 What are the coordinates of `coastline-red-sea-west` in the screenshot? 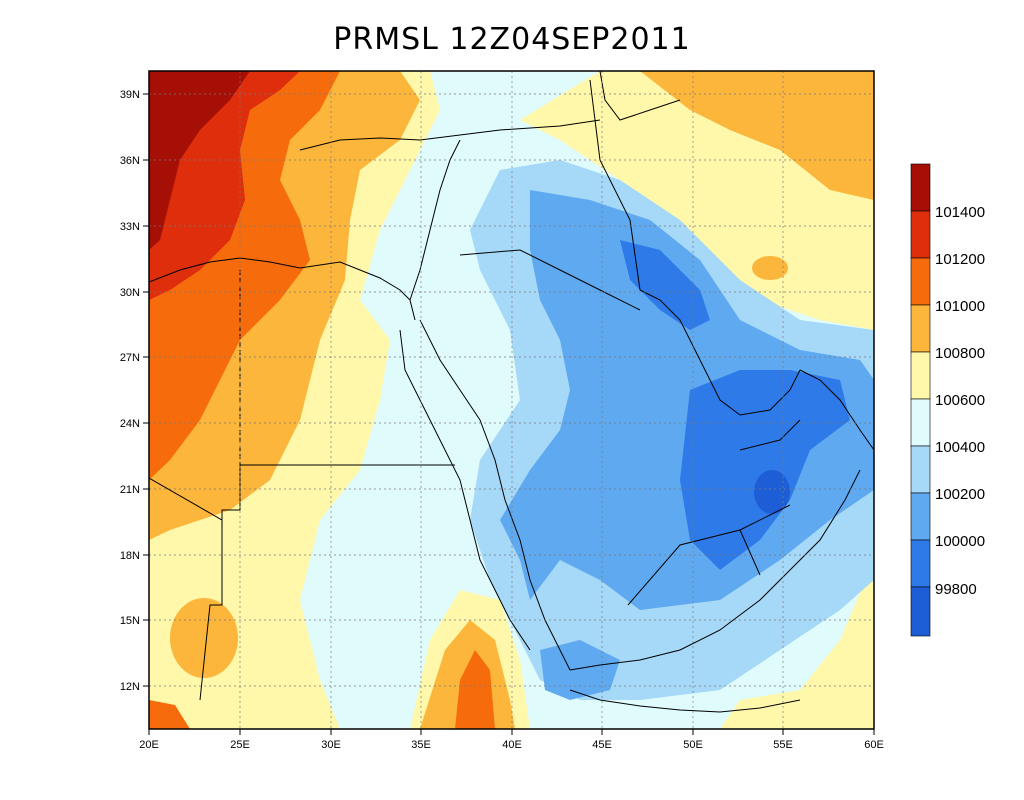 It's located at (465, 490).